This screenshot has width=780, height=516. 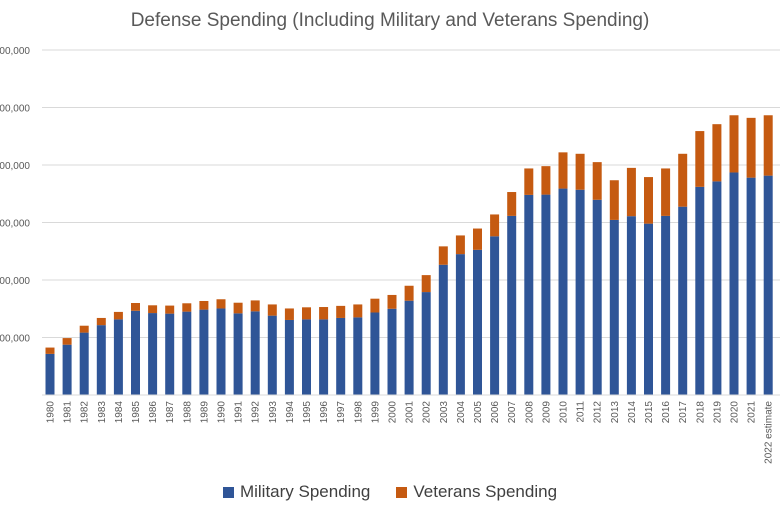 What do you see at coordinates (50, 374) in the screenshot?
I see `bar-military-1980` at bounding box center [50, 374].